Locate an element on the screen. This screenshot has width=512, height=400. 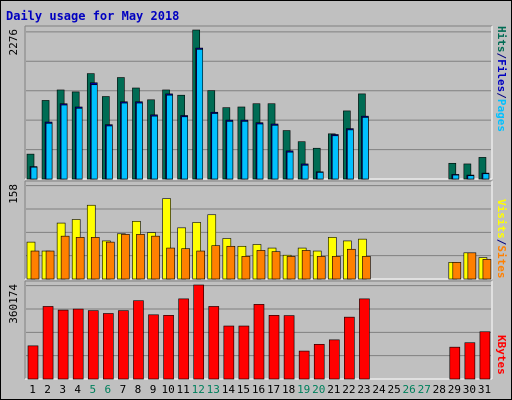
day-tick-label: 21 is located at coordinates (333, 389).